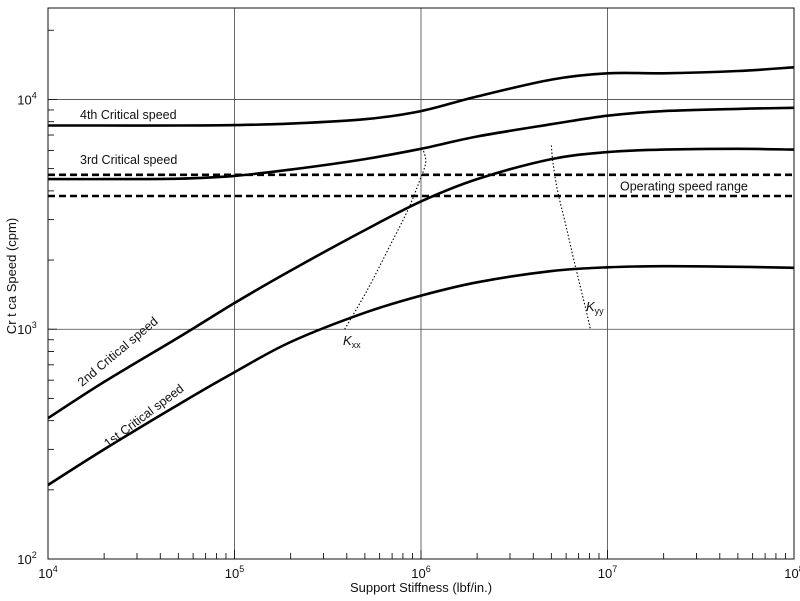 This screenshot has height=601, width=800. What do you see at coordinates (684, 186) in the screenshot?
I see `operating-range-label: Operating speed range` at bounding box center [684, 186].